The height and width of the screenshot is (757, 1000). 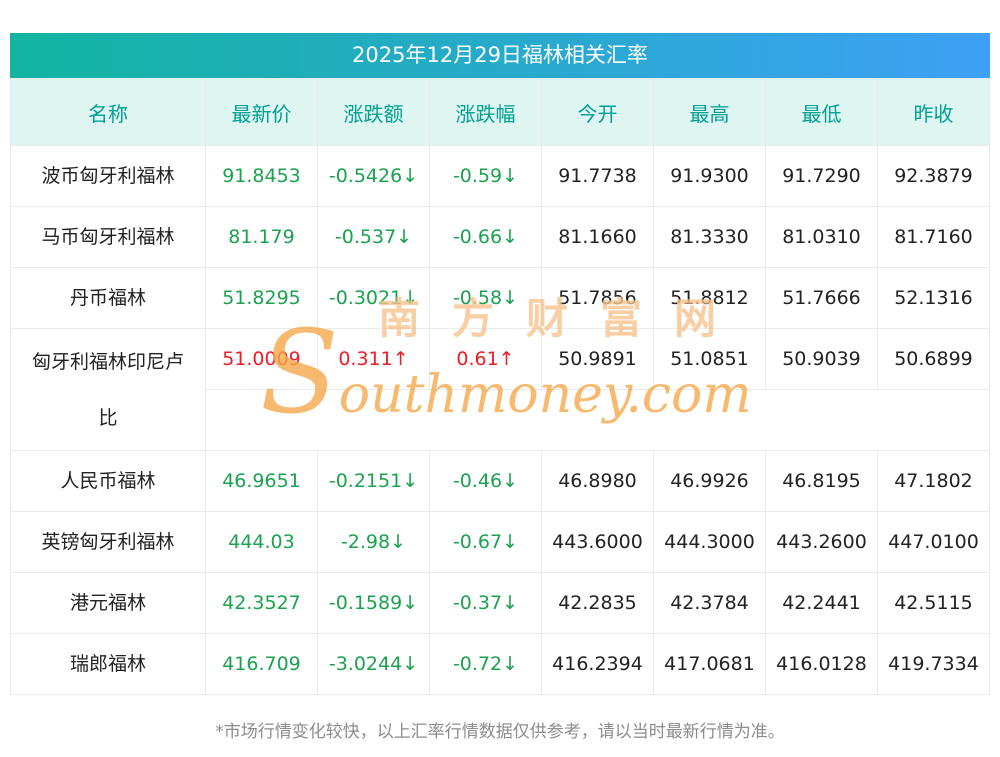 I want to click on table-header-row: 名称 最新价 涨跌额 涨跌幅 今开 最高 最低 昨收, so click(x=500, y=112).